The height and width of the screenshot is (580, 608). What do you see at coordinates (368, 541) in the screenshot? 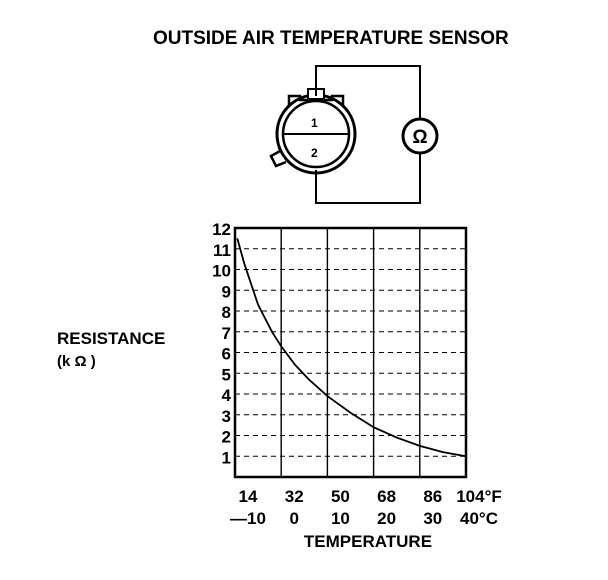
I see `x-axis-label: TEMPERATURE` at bounding box center [368, 541].